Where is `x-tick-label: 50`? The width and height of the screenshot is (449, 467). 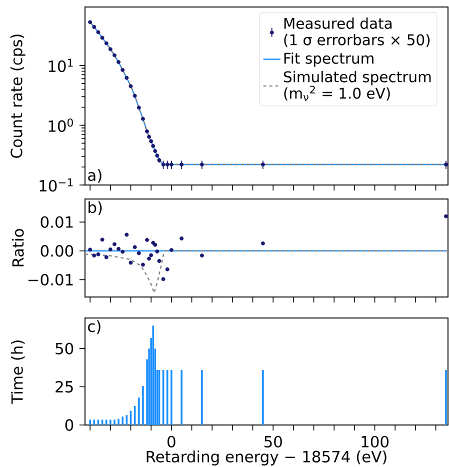 x-tick-label: 50 is located at coordinates (273, 442).